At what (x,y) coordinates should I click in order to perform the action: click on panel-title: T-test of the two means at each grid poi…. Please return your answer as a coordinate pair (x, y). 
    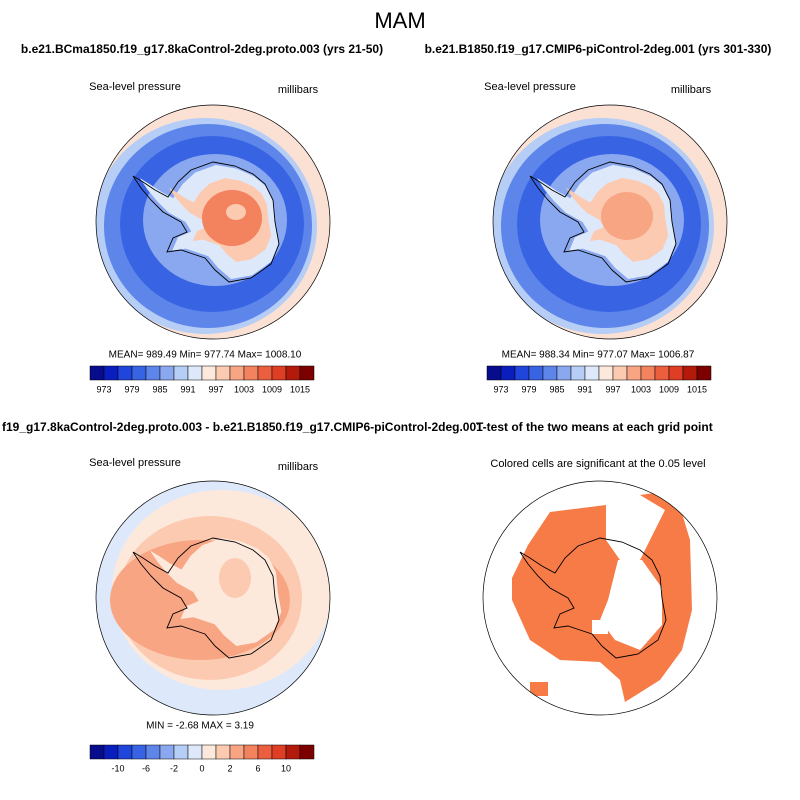
    Looking at the image, I should click on (594, 427).